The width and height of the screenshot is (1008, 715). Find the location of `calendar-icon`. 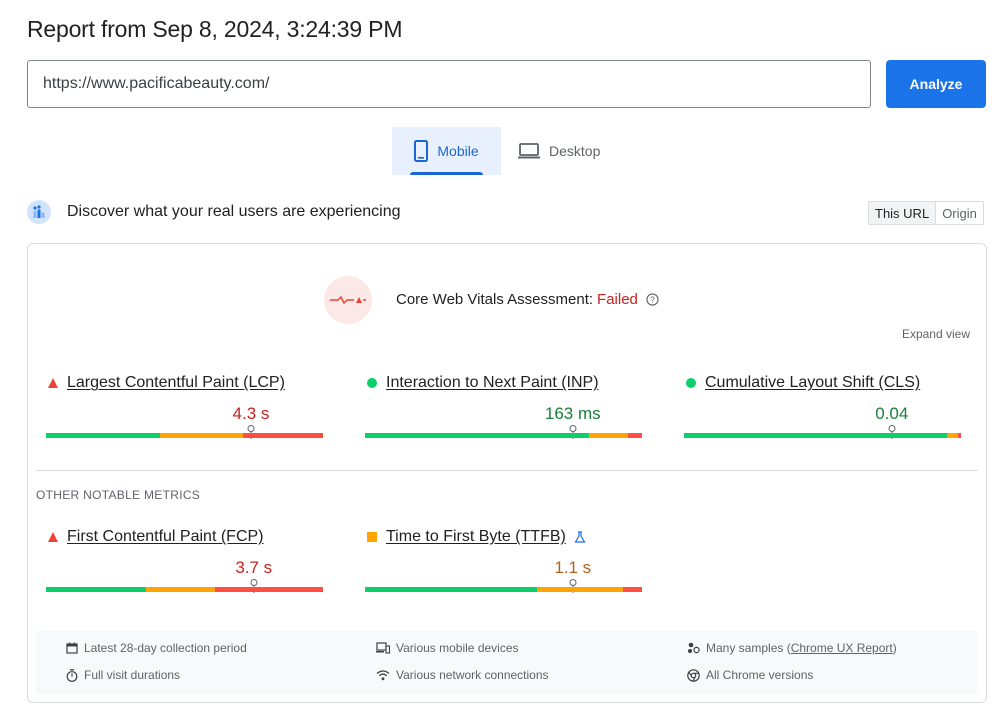

calendar-icon is located at coordinates (72, 648).